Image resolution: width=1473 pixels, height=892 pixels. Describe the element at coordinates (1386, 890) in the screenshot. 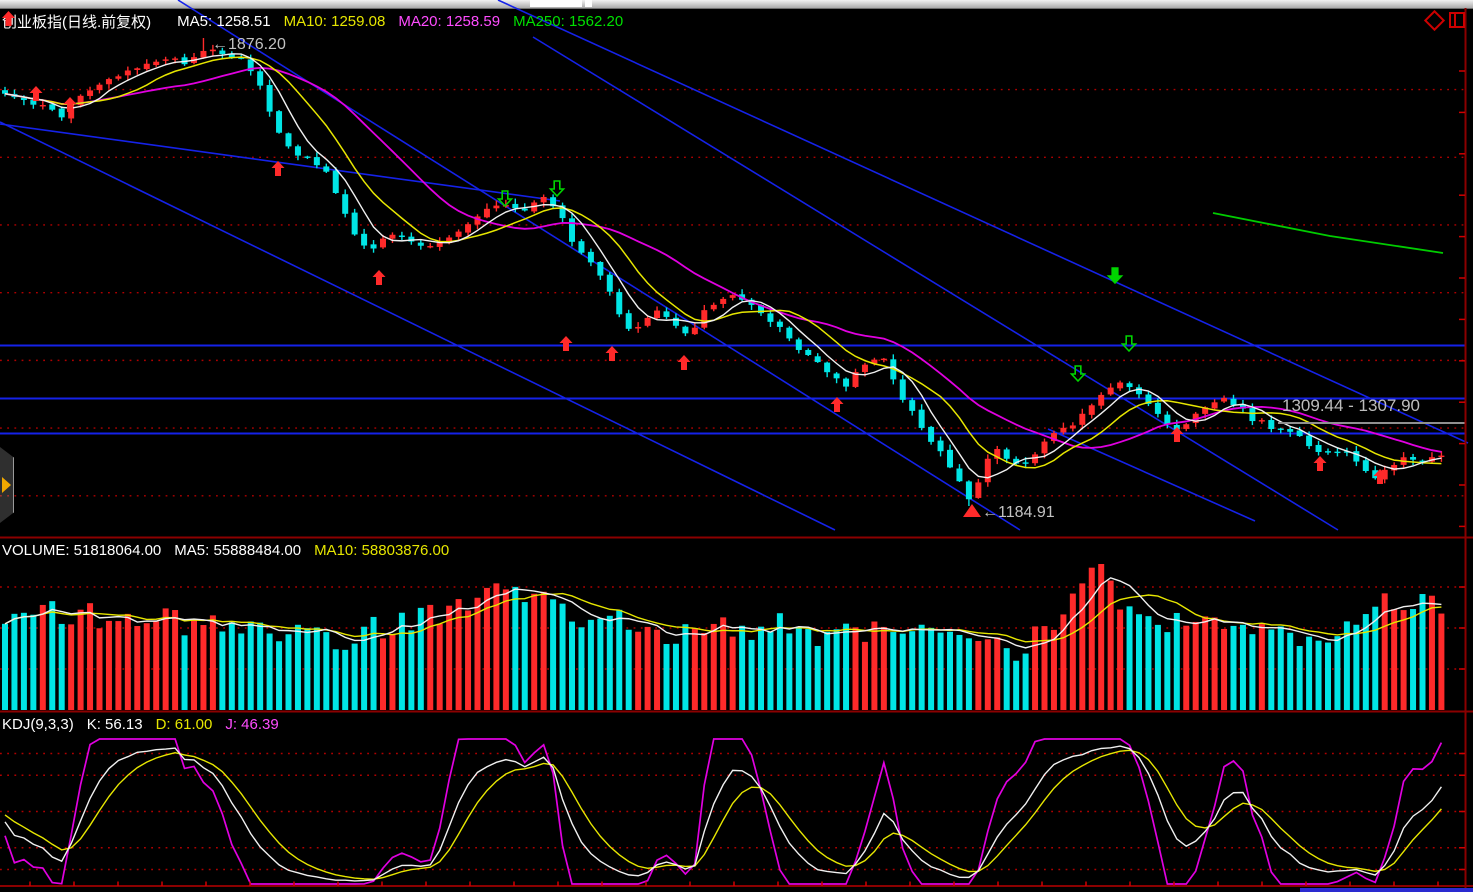

I see `scrollbar-segment` at that location.